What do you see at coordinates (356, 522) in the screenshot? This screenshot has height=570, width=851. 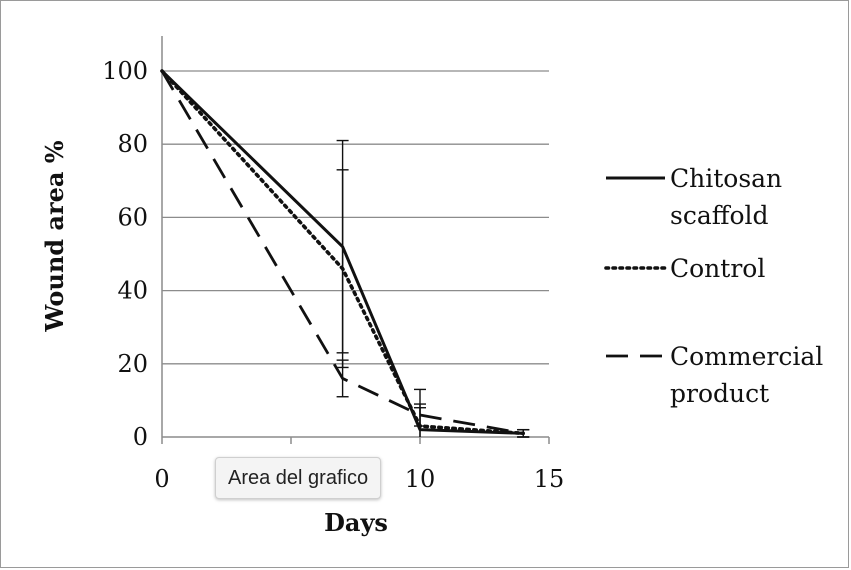 I see `x-axis-title: Days` at bounding box center [356, 522].